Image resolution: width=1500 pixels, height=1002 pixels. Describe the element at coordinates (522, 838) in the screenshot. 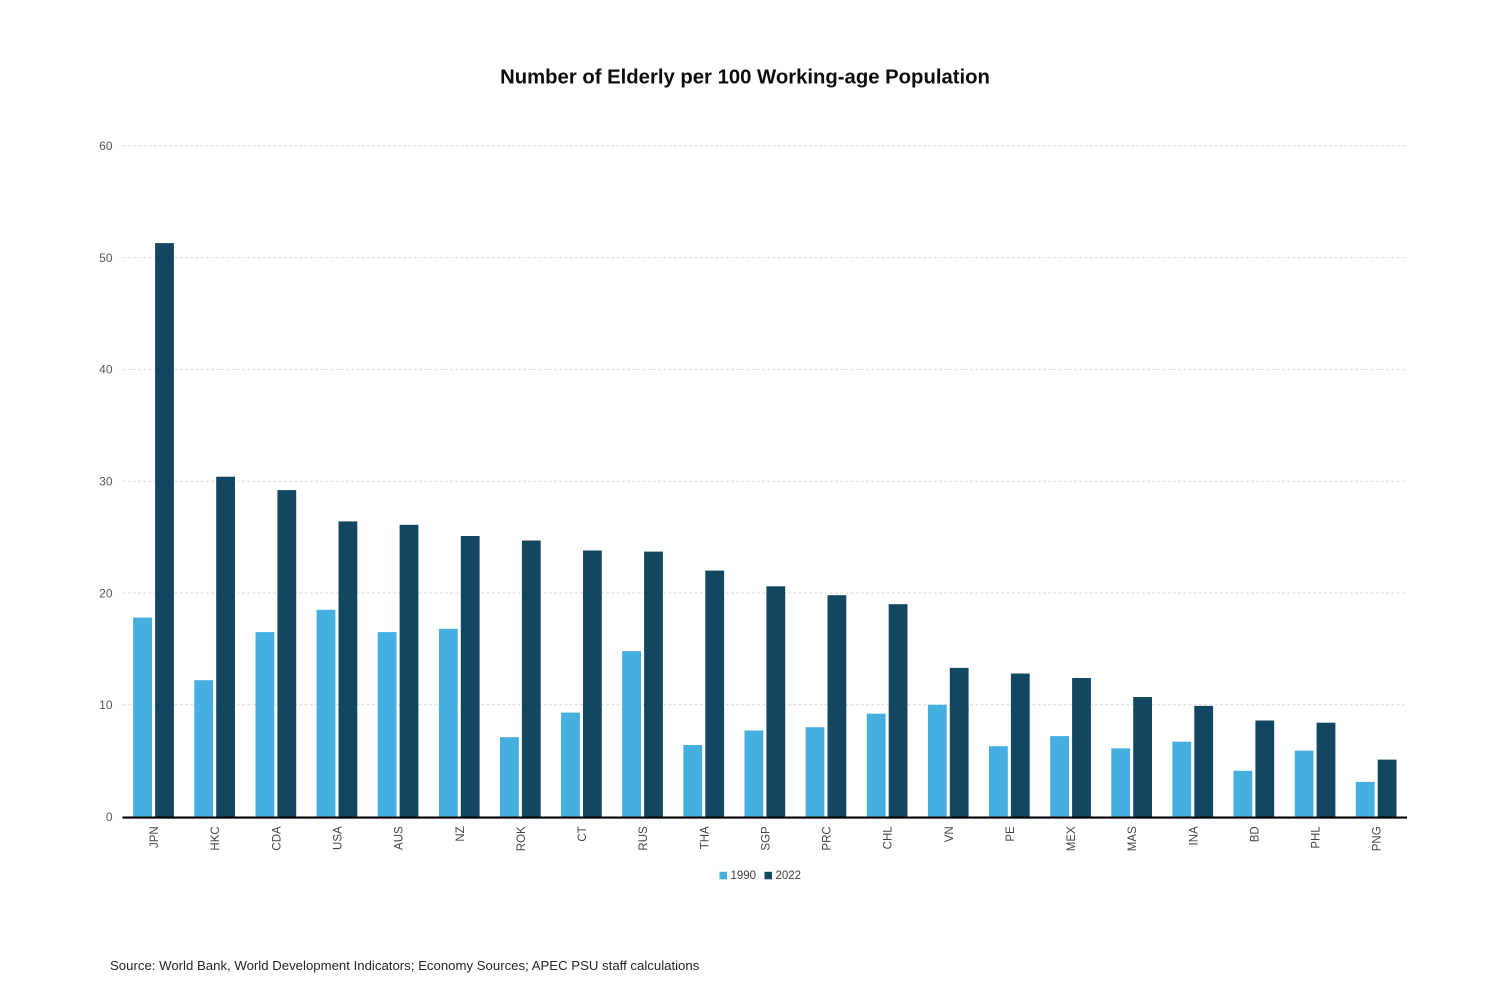

I see `svg-text: ROK` at that location.